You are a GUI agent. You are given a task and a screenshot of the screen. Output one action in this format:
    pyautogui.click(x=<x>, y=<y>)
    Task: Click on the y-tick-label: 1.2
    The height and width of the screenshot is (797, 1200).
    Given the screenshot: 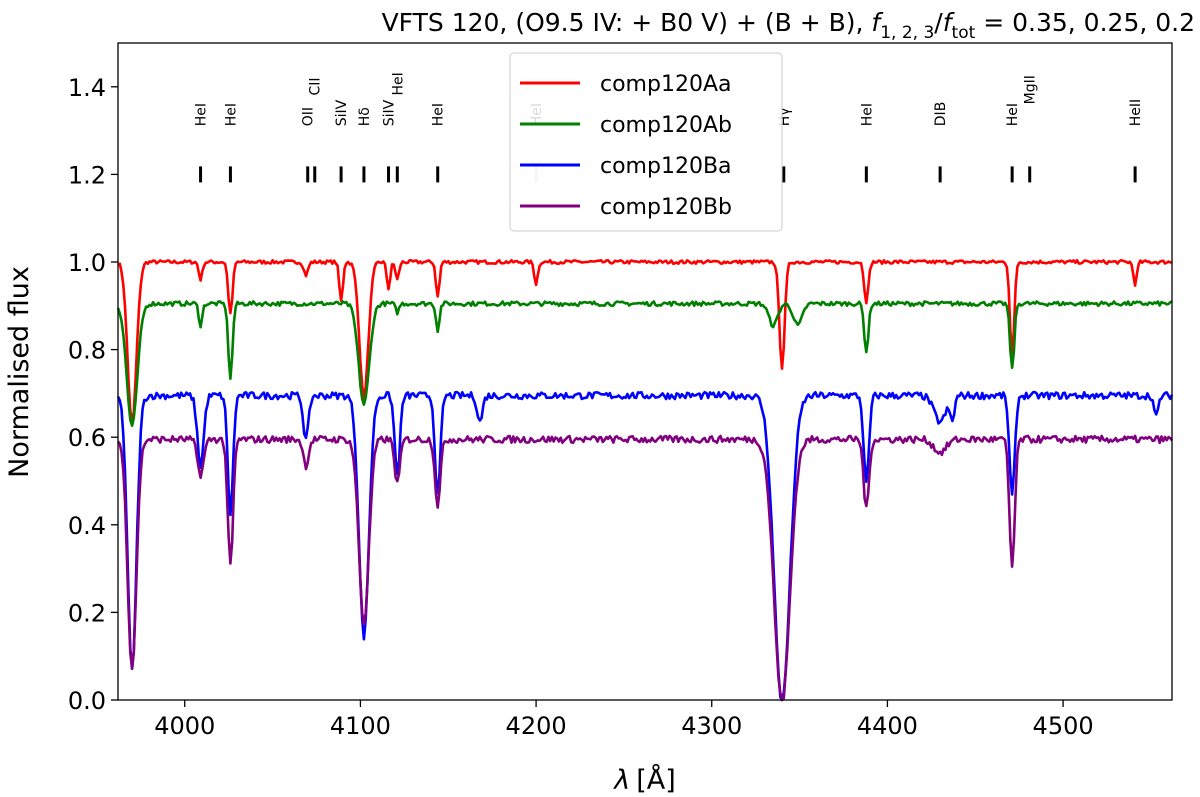 What is the action you would take?
    pyautogui.click(x=87, y=175)
    